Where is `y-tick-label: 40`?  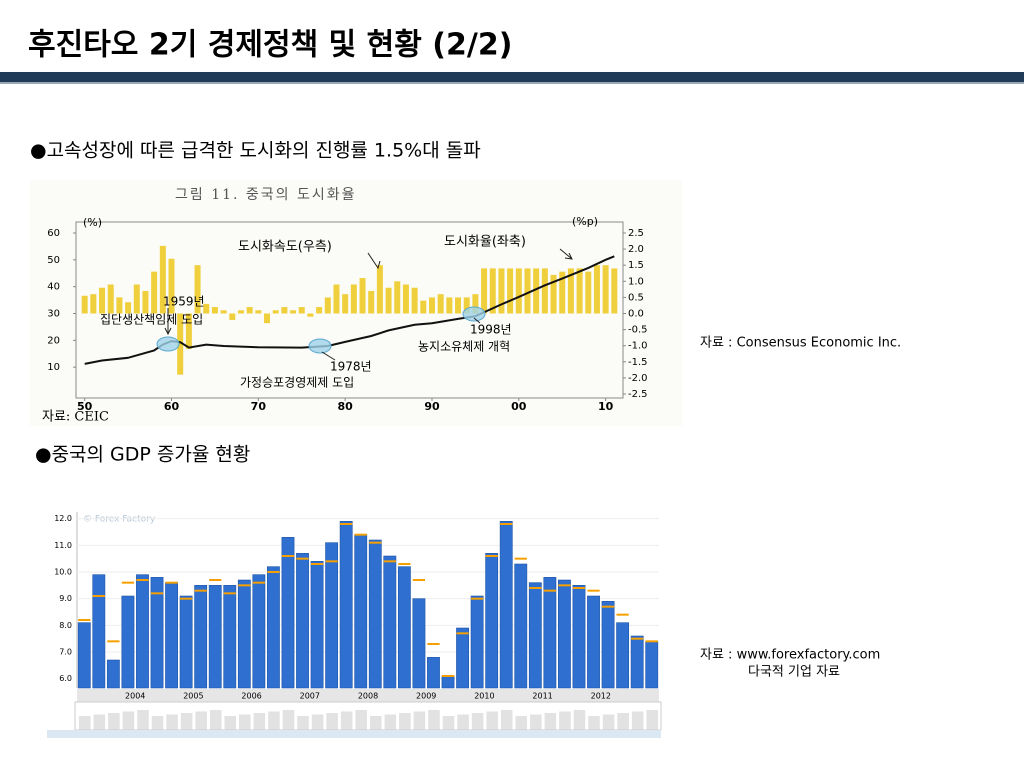 y-tick-label: 40 is located at coordinates (53, 287).